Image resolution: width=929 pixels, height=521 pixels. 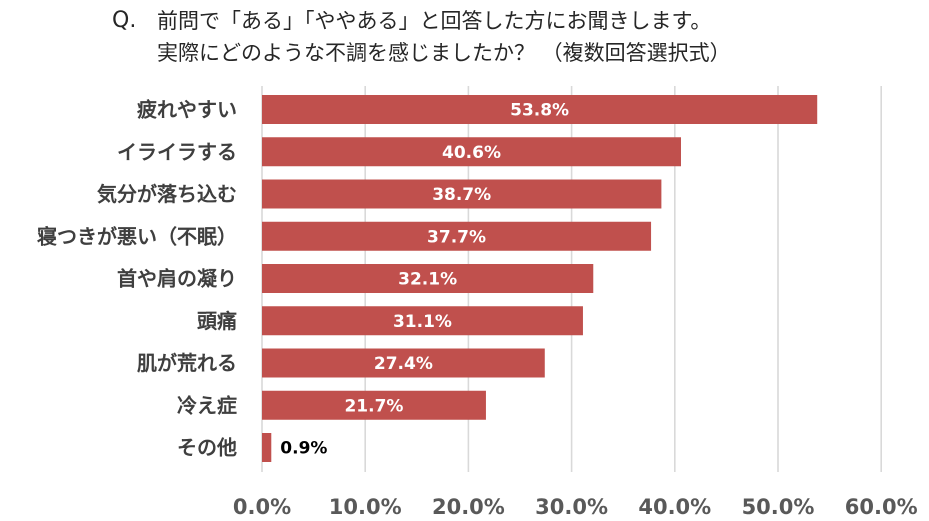 I want to click on bar-value-label: 37.7%, so click(x=456, y=237).